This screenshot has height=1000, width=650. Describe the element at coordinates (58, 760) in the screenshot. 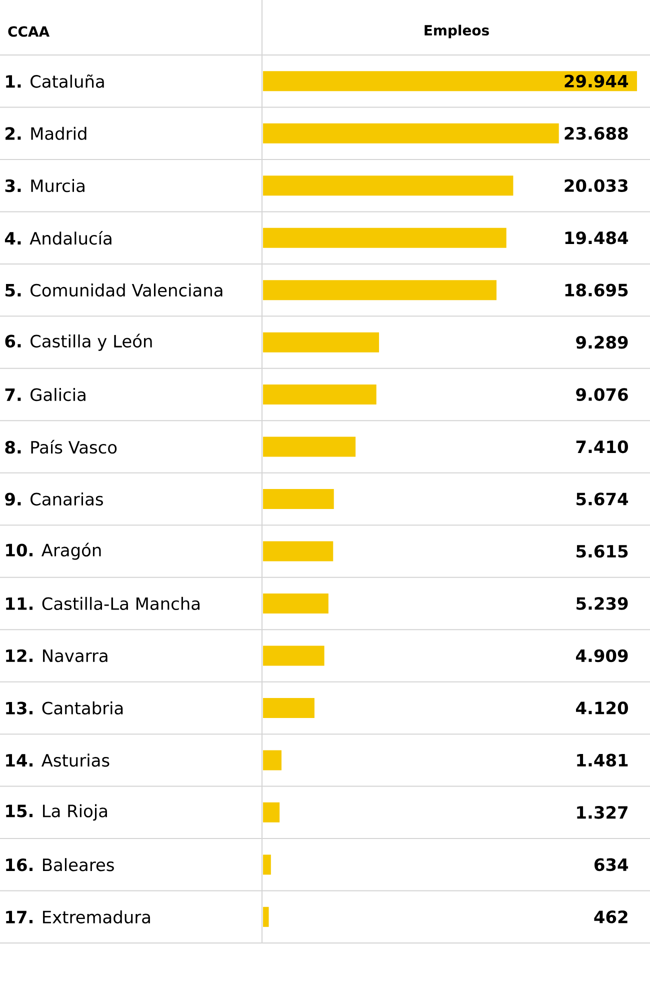

I see `y-tick-label: 14. Asturias` at that location.